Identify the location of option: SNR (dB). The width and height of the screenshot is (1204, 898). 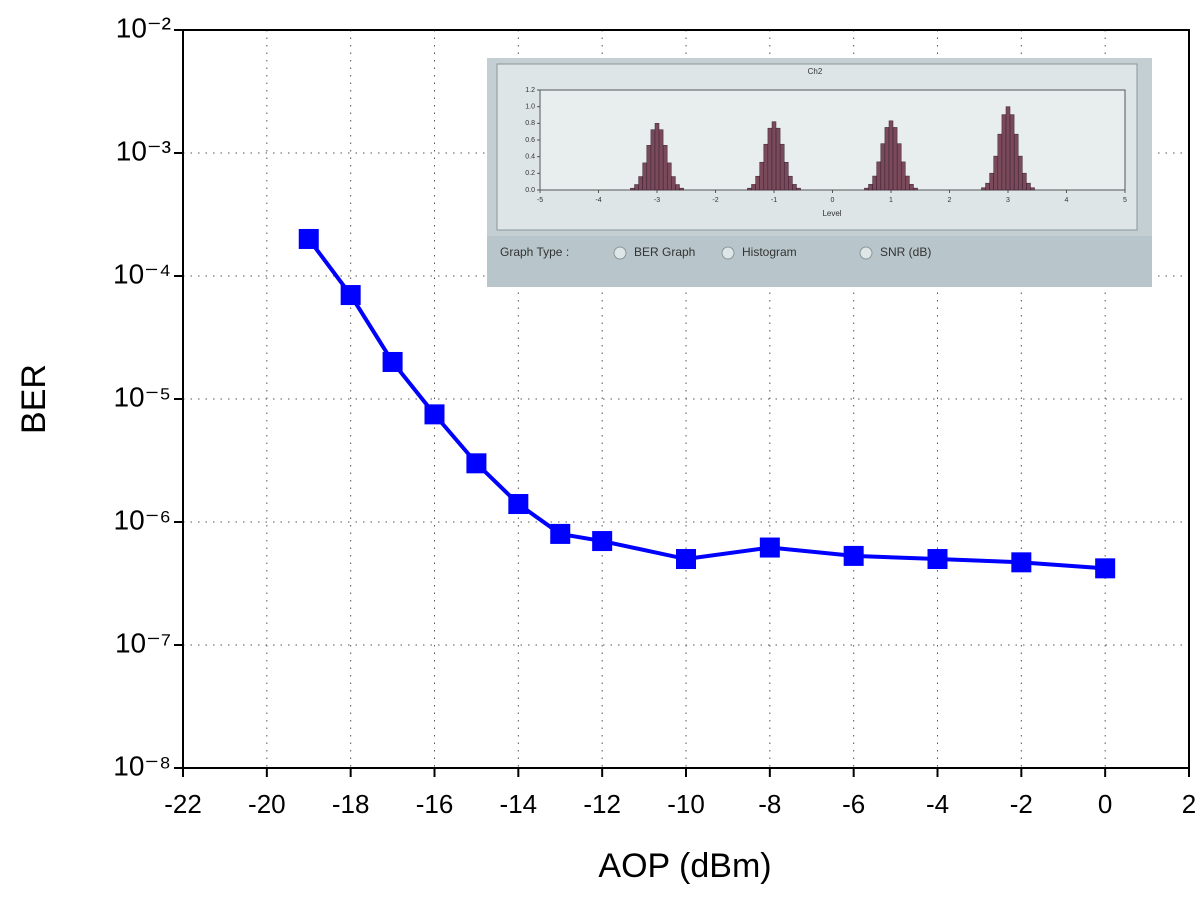
(905, 252).